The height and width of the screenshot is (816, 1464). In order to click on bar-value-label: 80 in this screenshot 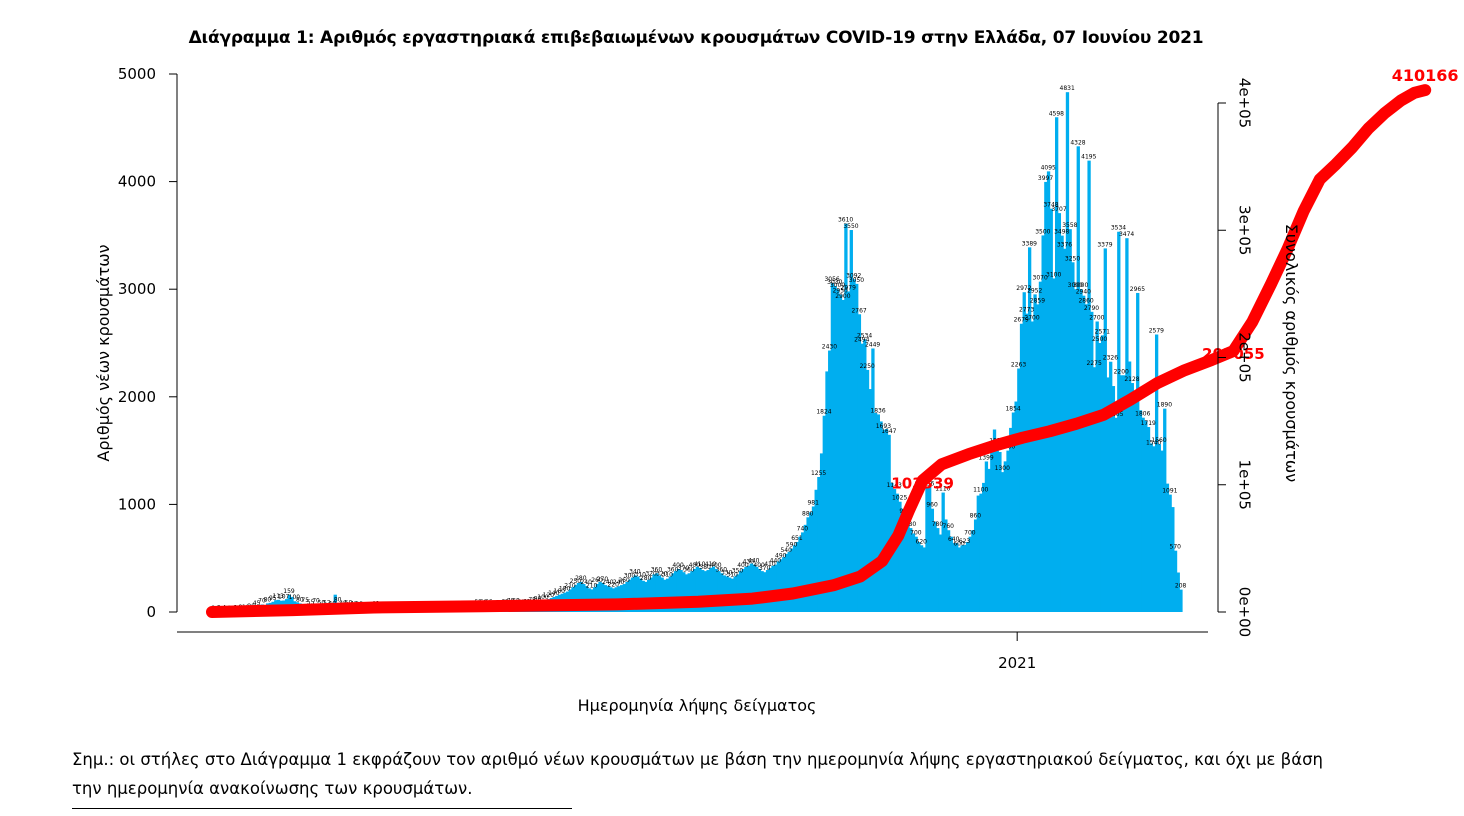, I will do `click(268, 599)`.